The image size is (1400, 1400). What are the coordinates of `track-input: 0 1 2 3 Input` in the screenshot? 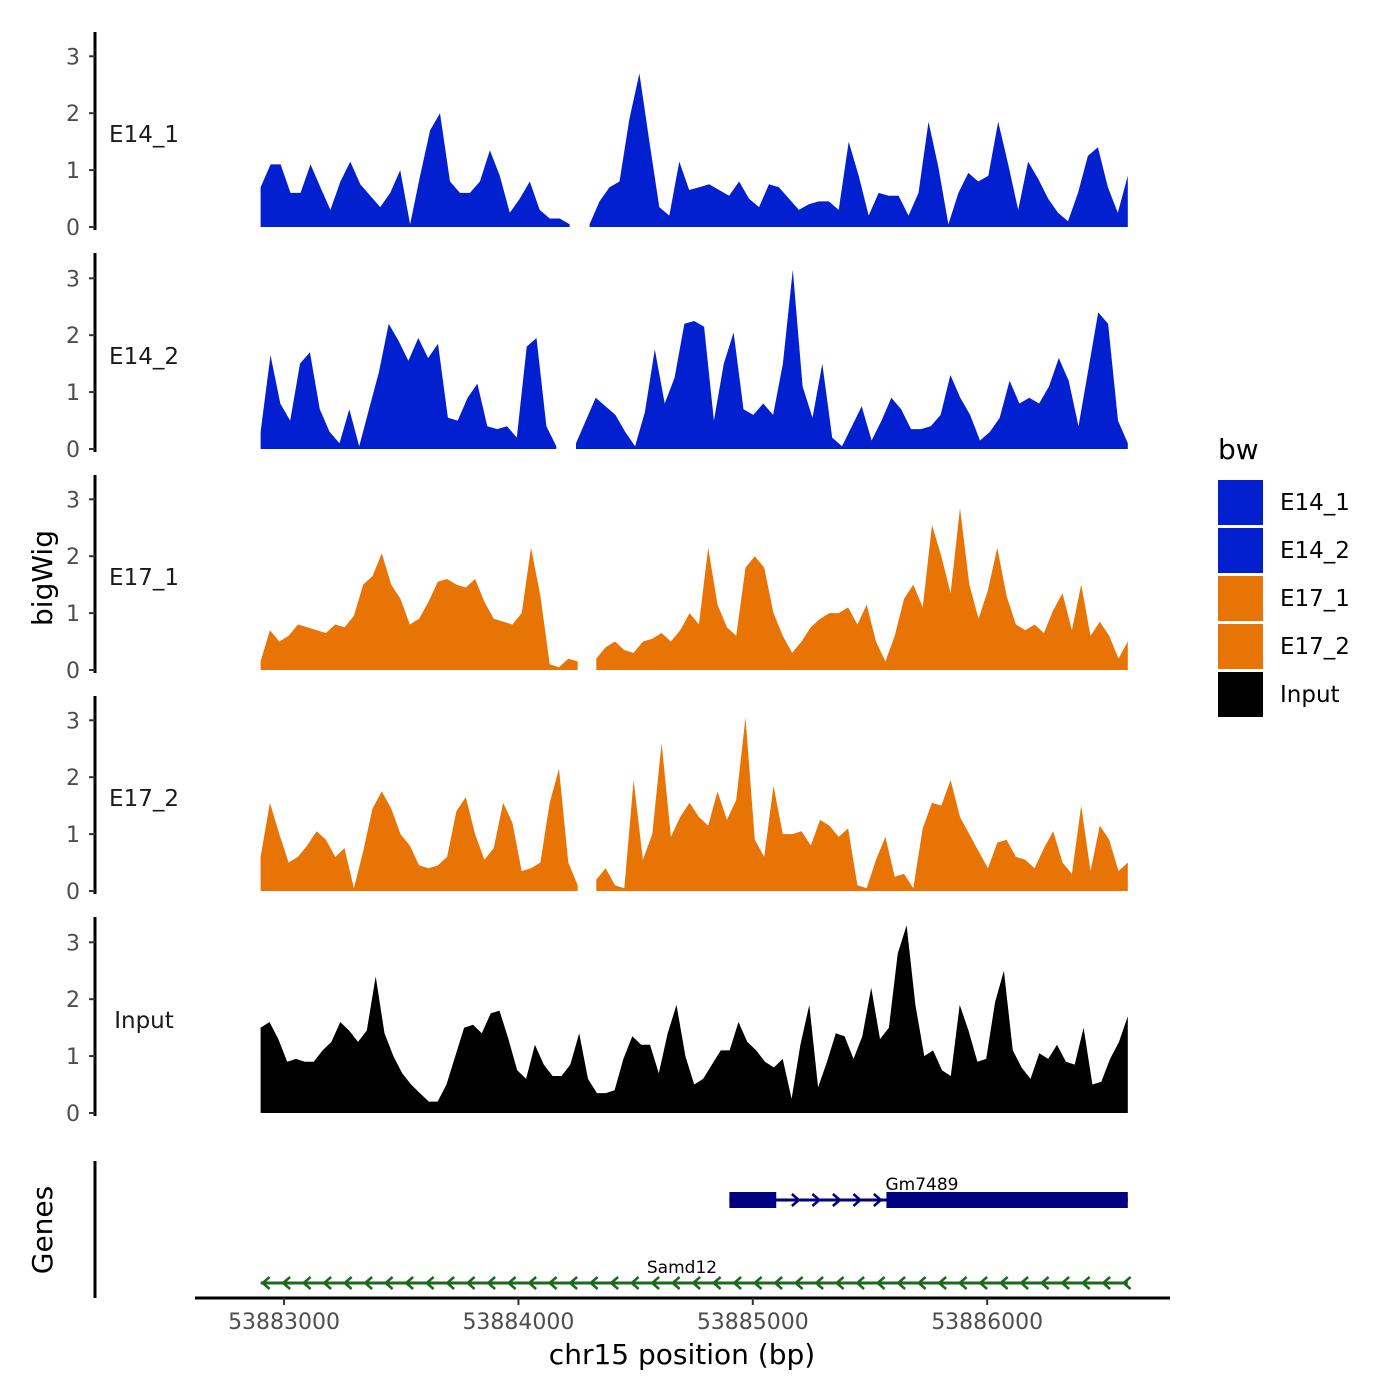 It's located at (597, 1022).